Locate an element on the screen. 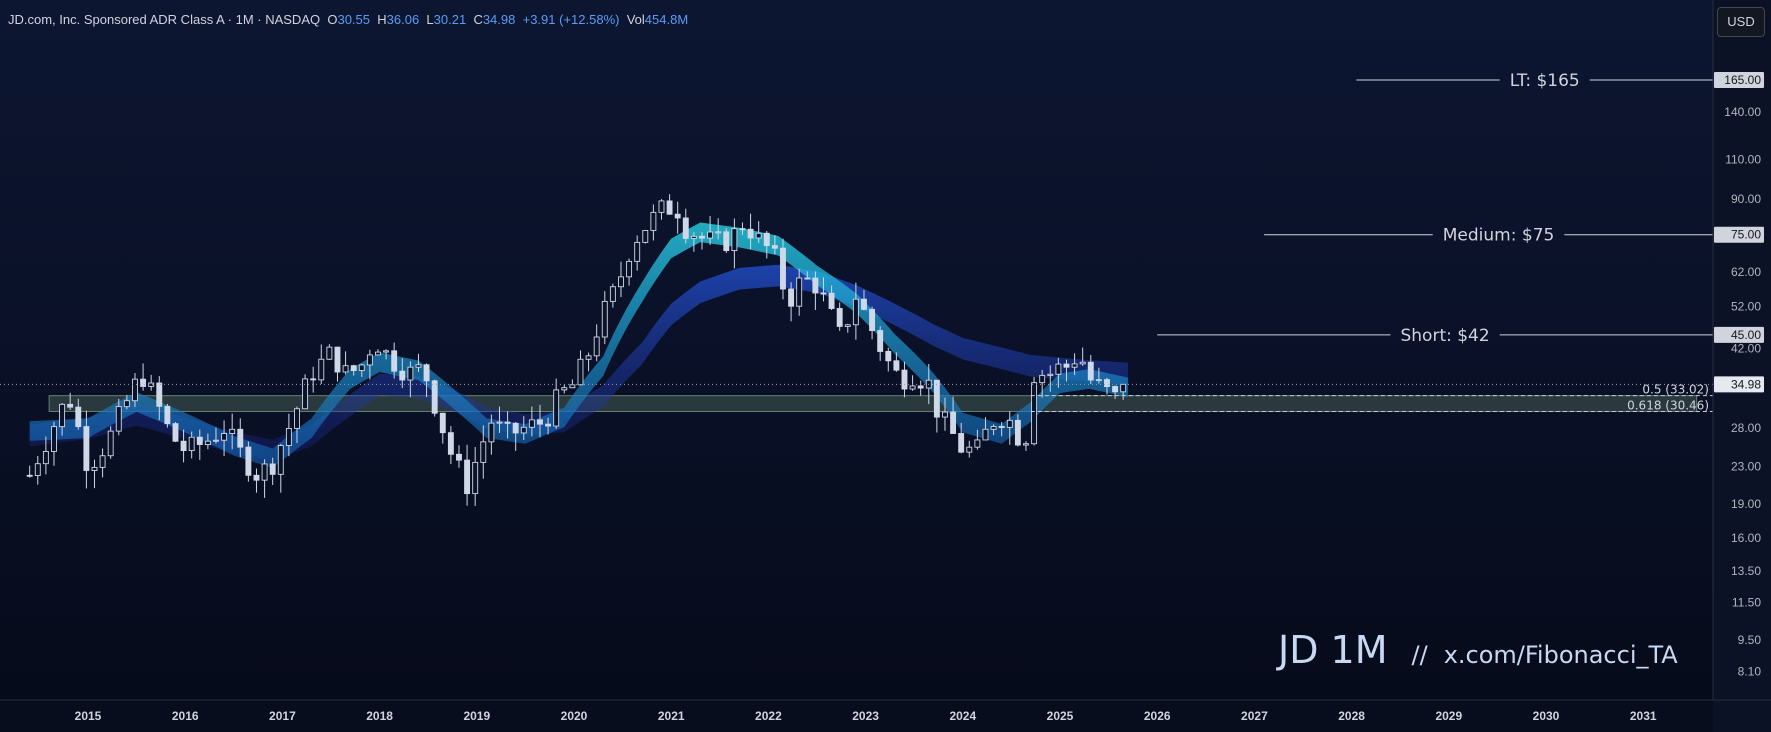 Image resolution: width=1771 pixels, height=732 pixels. year-tick-label: 2026 is located at coordinates (1157, 716).